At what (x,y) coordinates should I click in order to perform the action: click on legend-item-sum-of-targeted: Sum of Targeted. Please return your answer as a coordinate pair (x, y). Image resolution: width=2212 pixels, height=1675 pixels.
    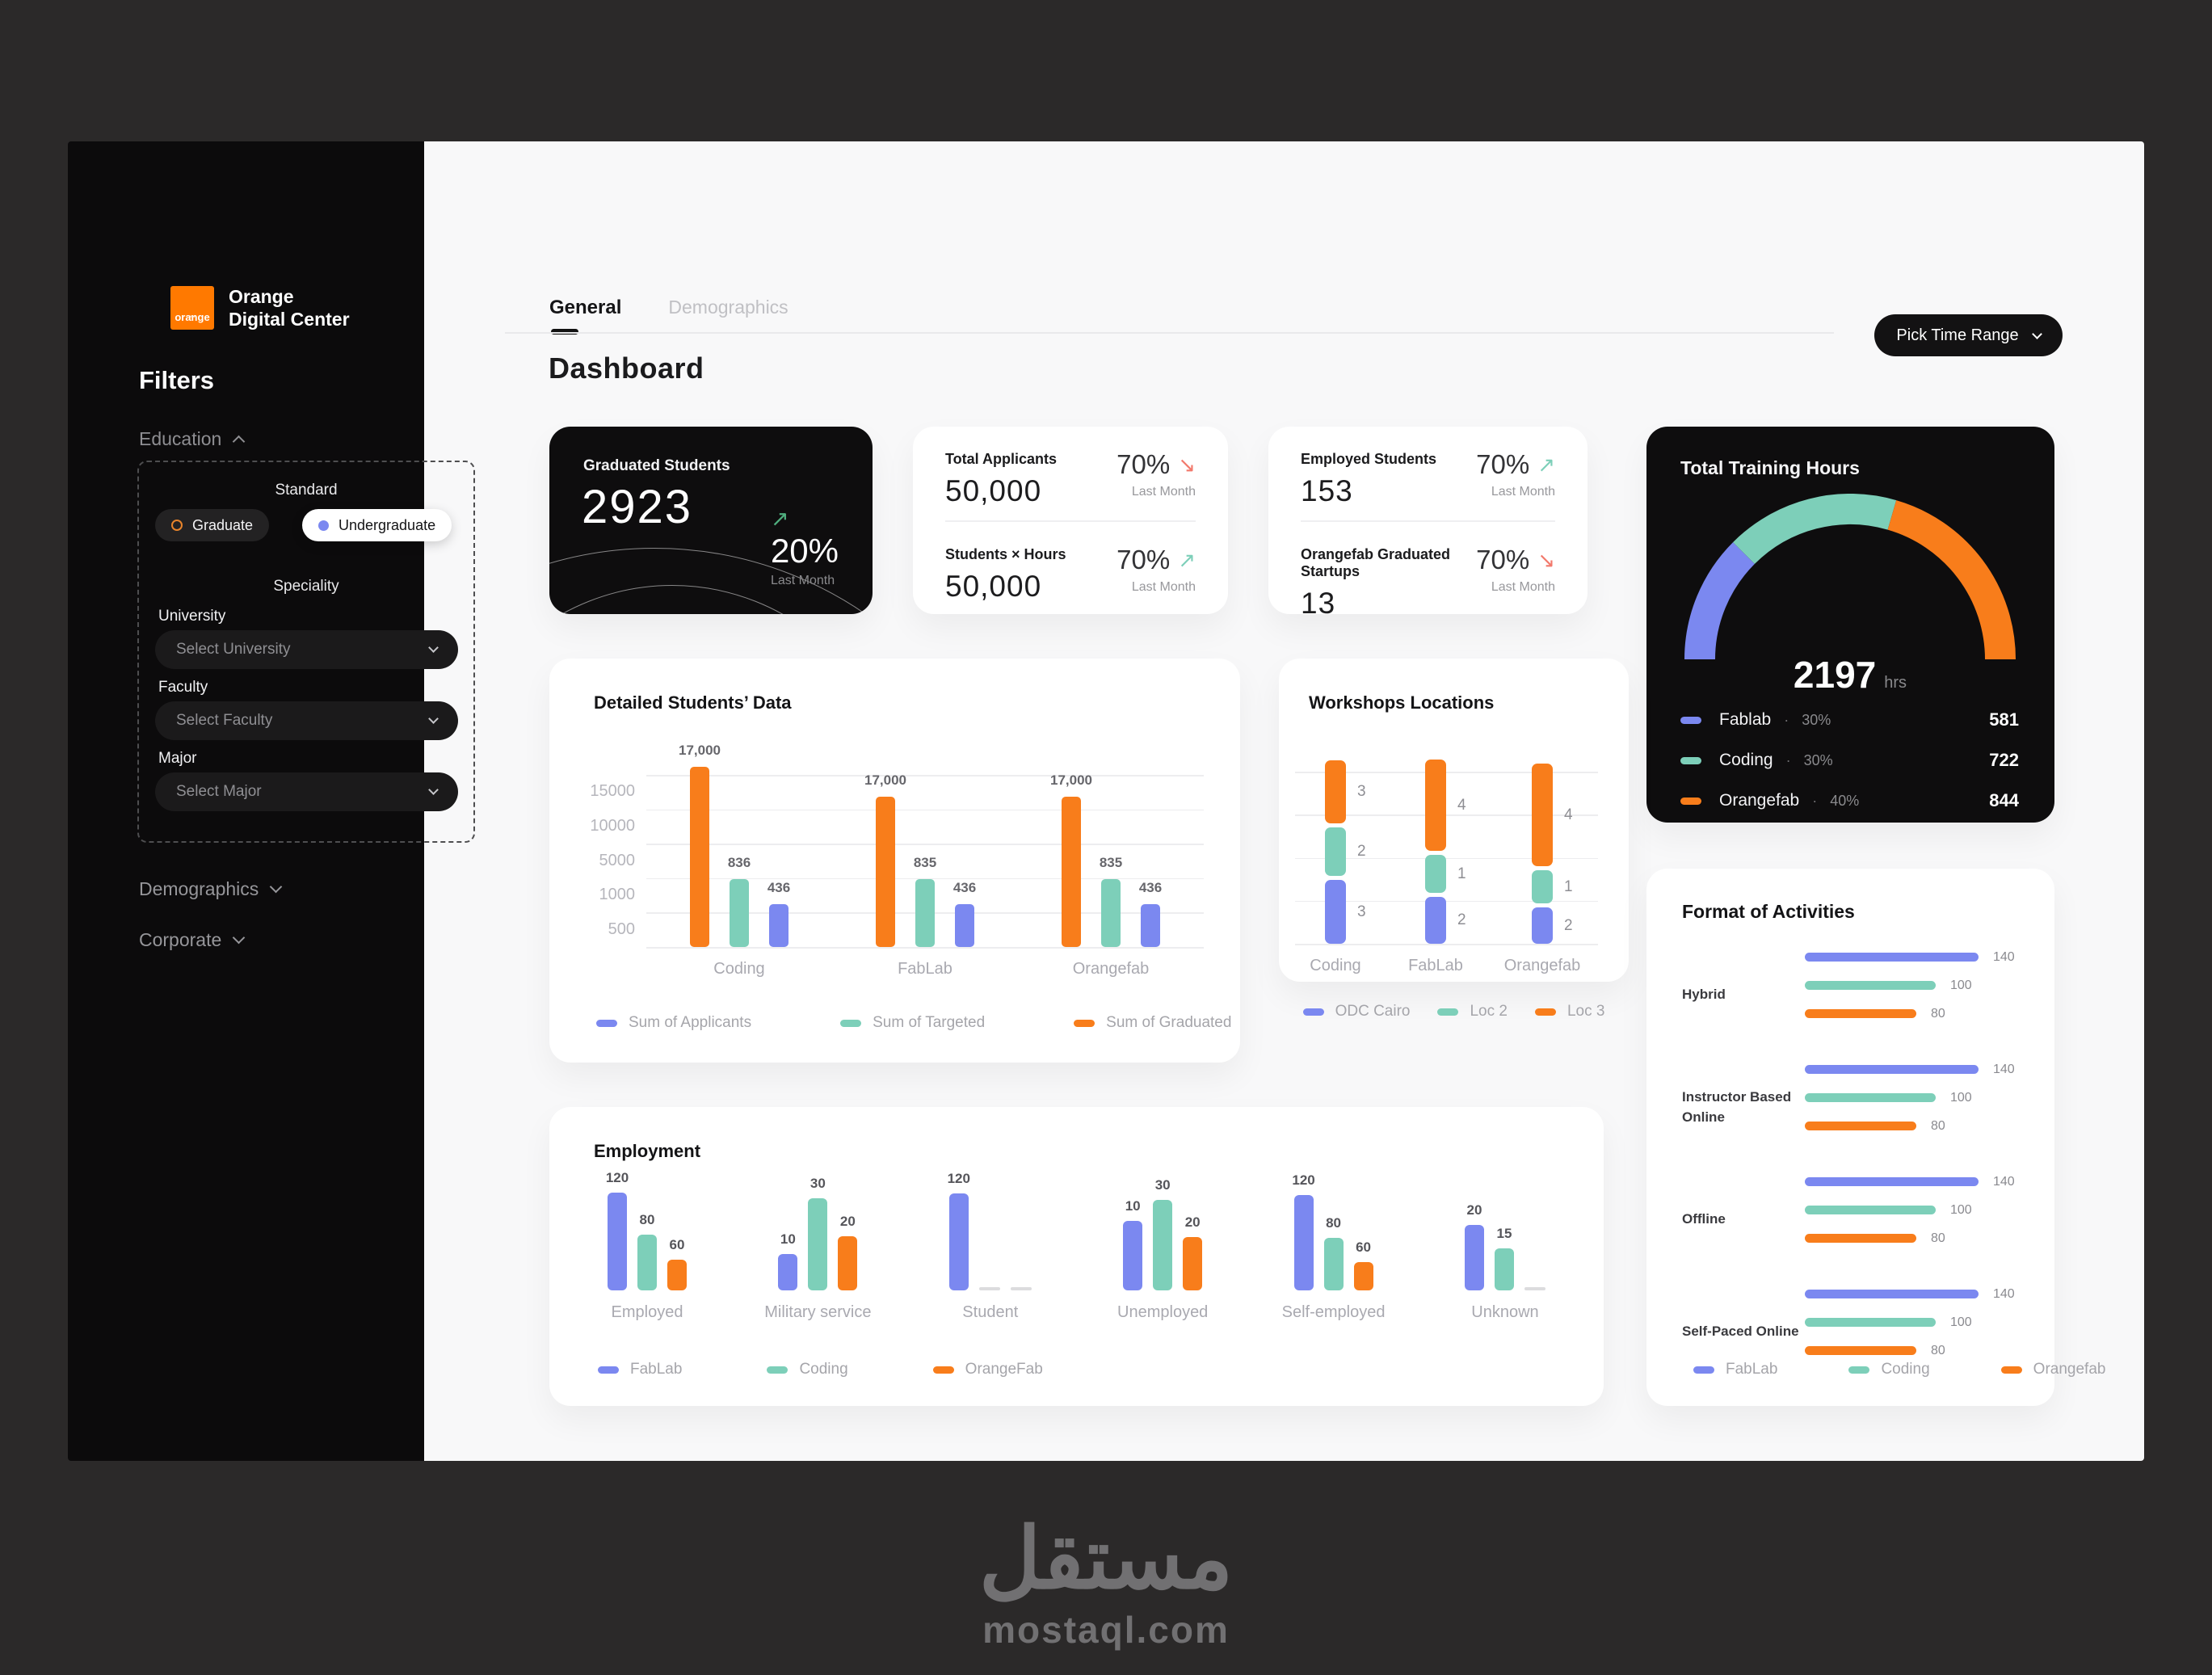
    Looking at the image, I should click on (913, 1023).